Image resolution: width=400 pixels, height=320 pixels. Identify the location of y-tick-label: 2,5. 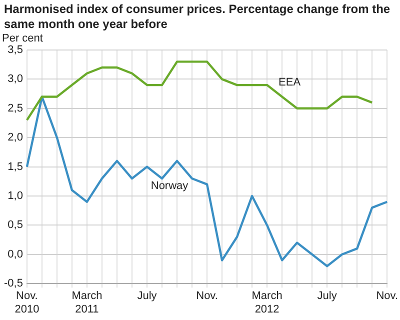
(15, 108).